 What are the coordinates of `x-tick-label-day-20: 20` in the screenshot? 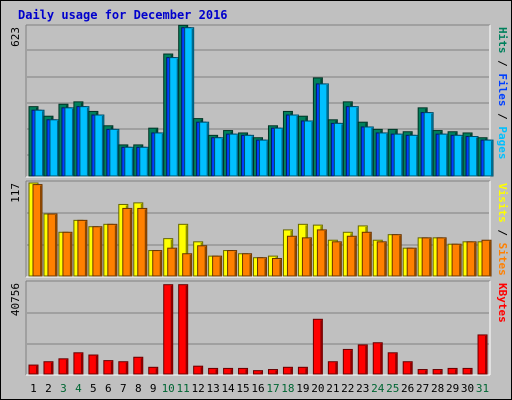 It's located at (317, 388).